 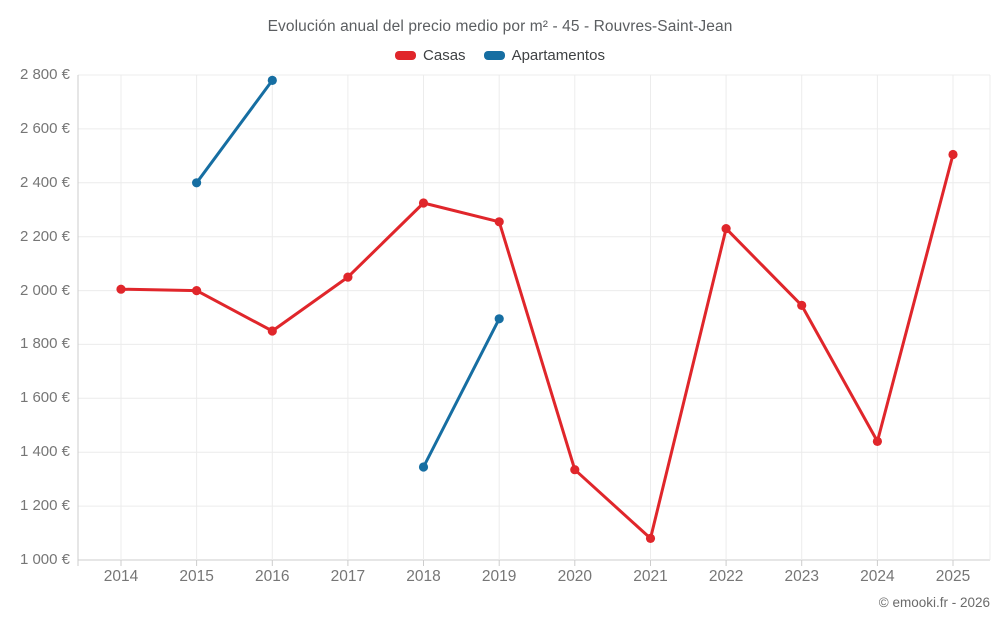 What do you see at coordinates (801, 576) in the screenshot?
I see `x-tick-label: 2023` at bounding box center [801, 576].